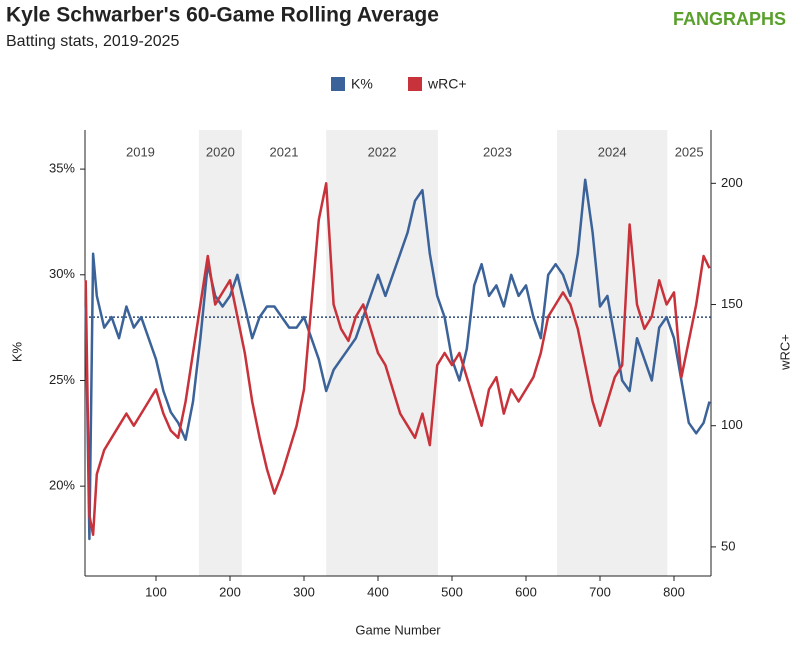 This screenshot has height=646, width=800. I want to click on y-tick-label: 35%, so click(62, 168).